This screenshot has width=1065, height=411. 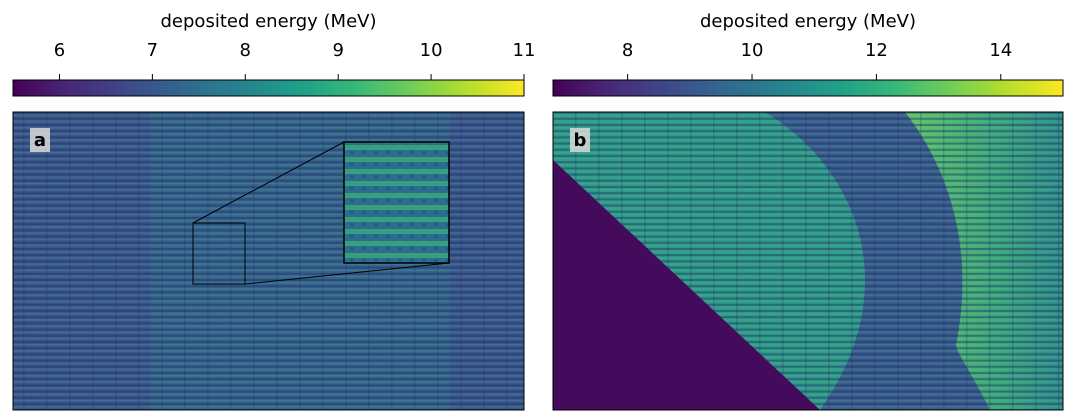 I want to click on zoom-inset, so click(x=396, y=202).